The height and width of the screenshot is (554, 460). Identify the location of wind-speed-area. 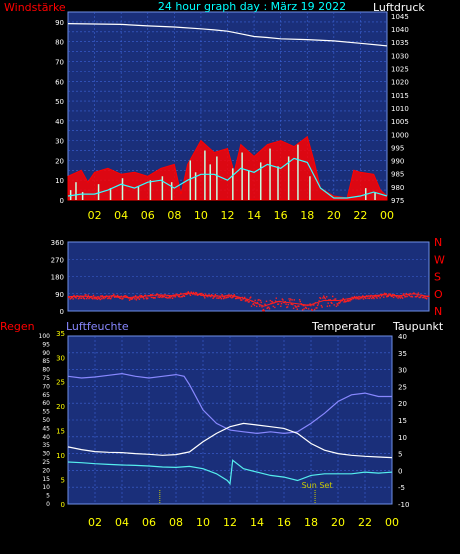
(227, 168).